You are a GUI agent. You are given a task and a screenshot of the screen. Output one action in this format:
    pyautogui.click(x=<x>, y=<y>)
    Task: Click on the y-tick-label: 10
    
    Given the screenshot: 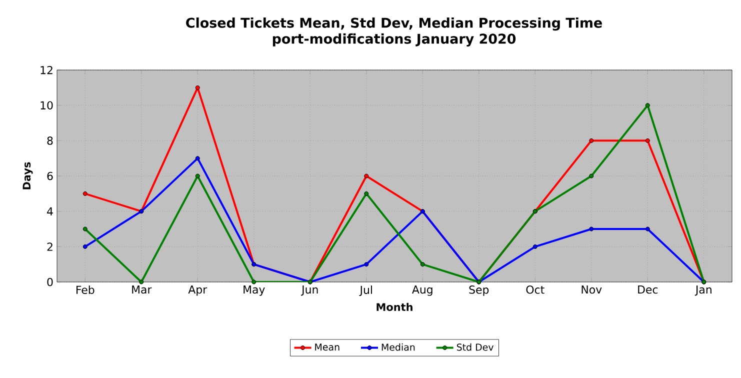 What is the action you would take?
    pyautogui.click(x=46, y=105)
    